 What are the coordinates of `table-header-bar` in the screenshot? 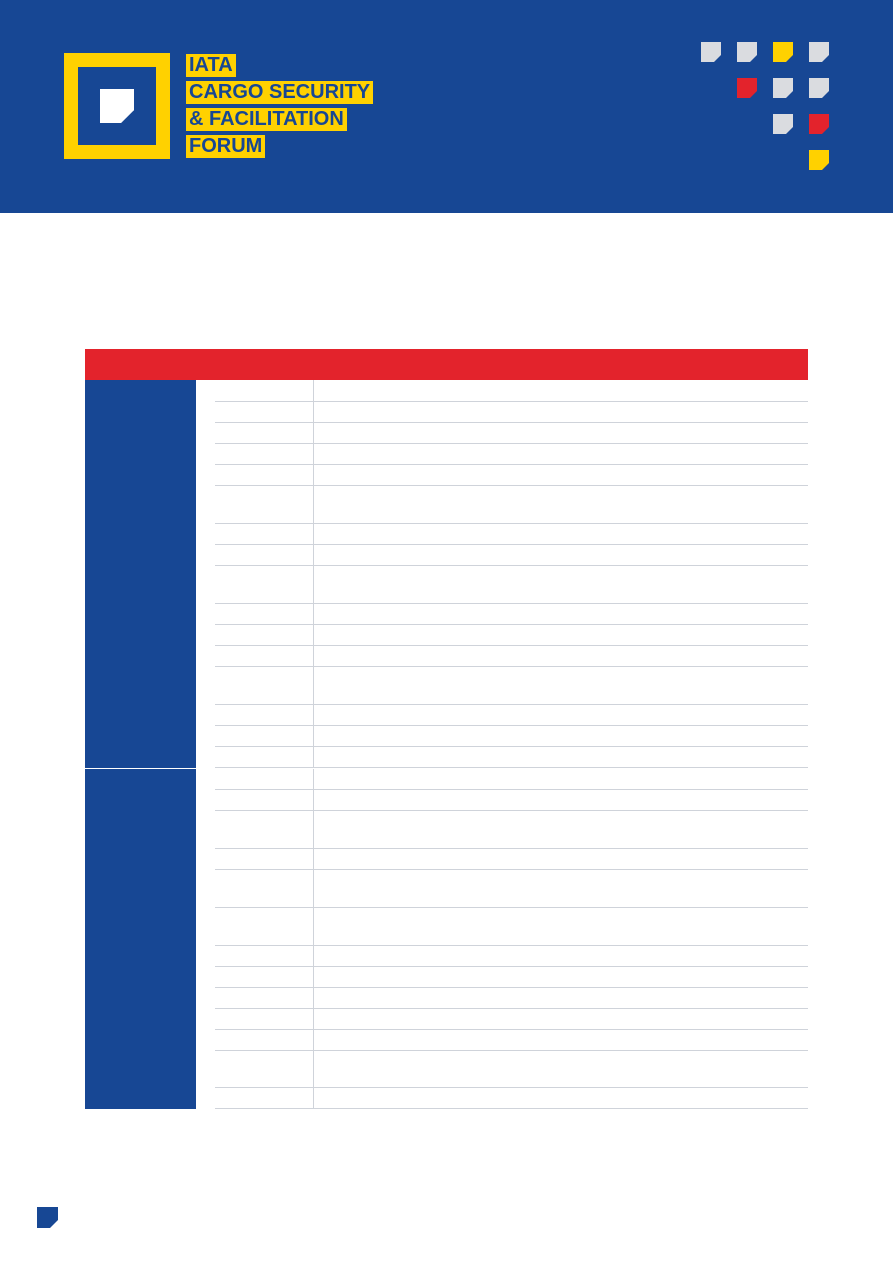 It's located at (446, 364).